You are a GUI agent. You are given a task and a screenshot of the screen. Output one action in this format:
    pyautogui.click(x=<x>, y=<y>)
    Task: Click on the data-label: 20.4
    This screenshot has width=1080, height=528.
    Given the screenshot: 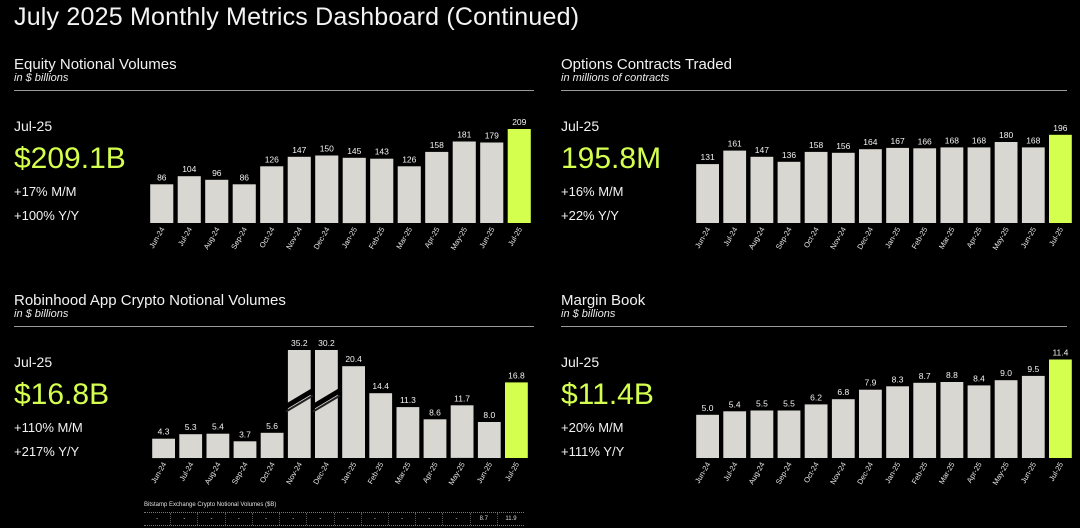 What is the action you would take?
    pyautogui.click(x=353, y=359)
    